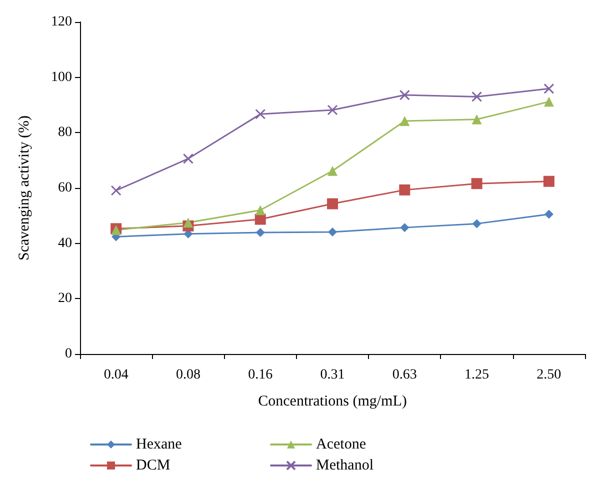 This screenshot has width=600, height=486. What do you see at coordinates (65, 188) in the screenshot?
I see `y-tick-label: 60` at bounding box center [65, 188].